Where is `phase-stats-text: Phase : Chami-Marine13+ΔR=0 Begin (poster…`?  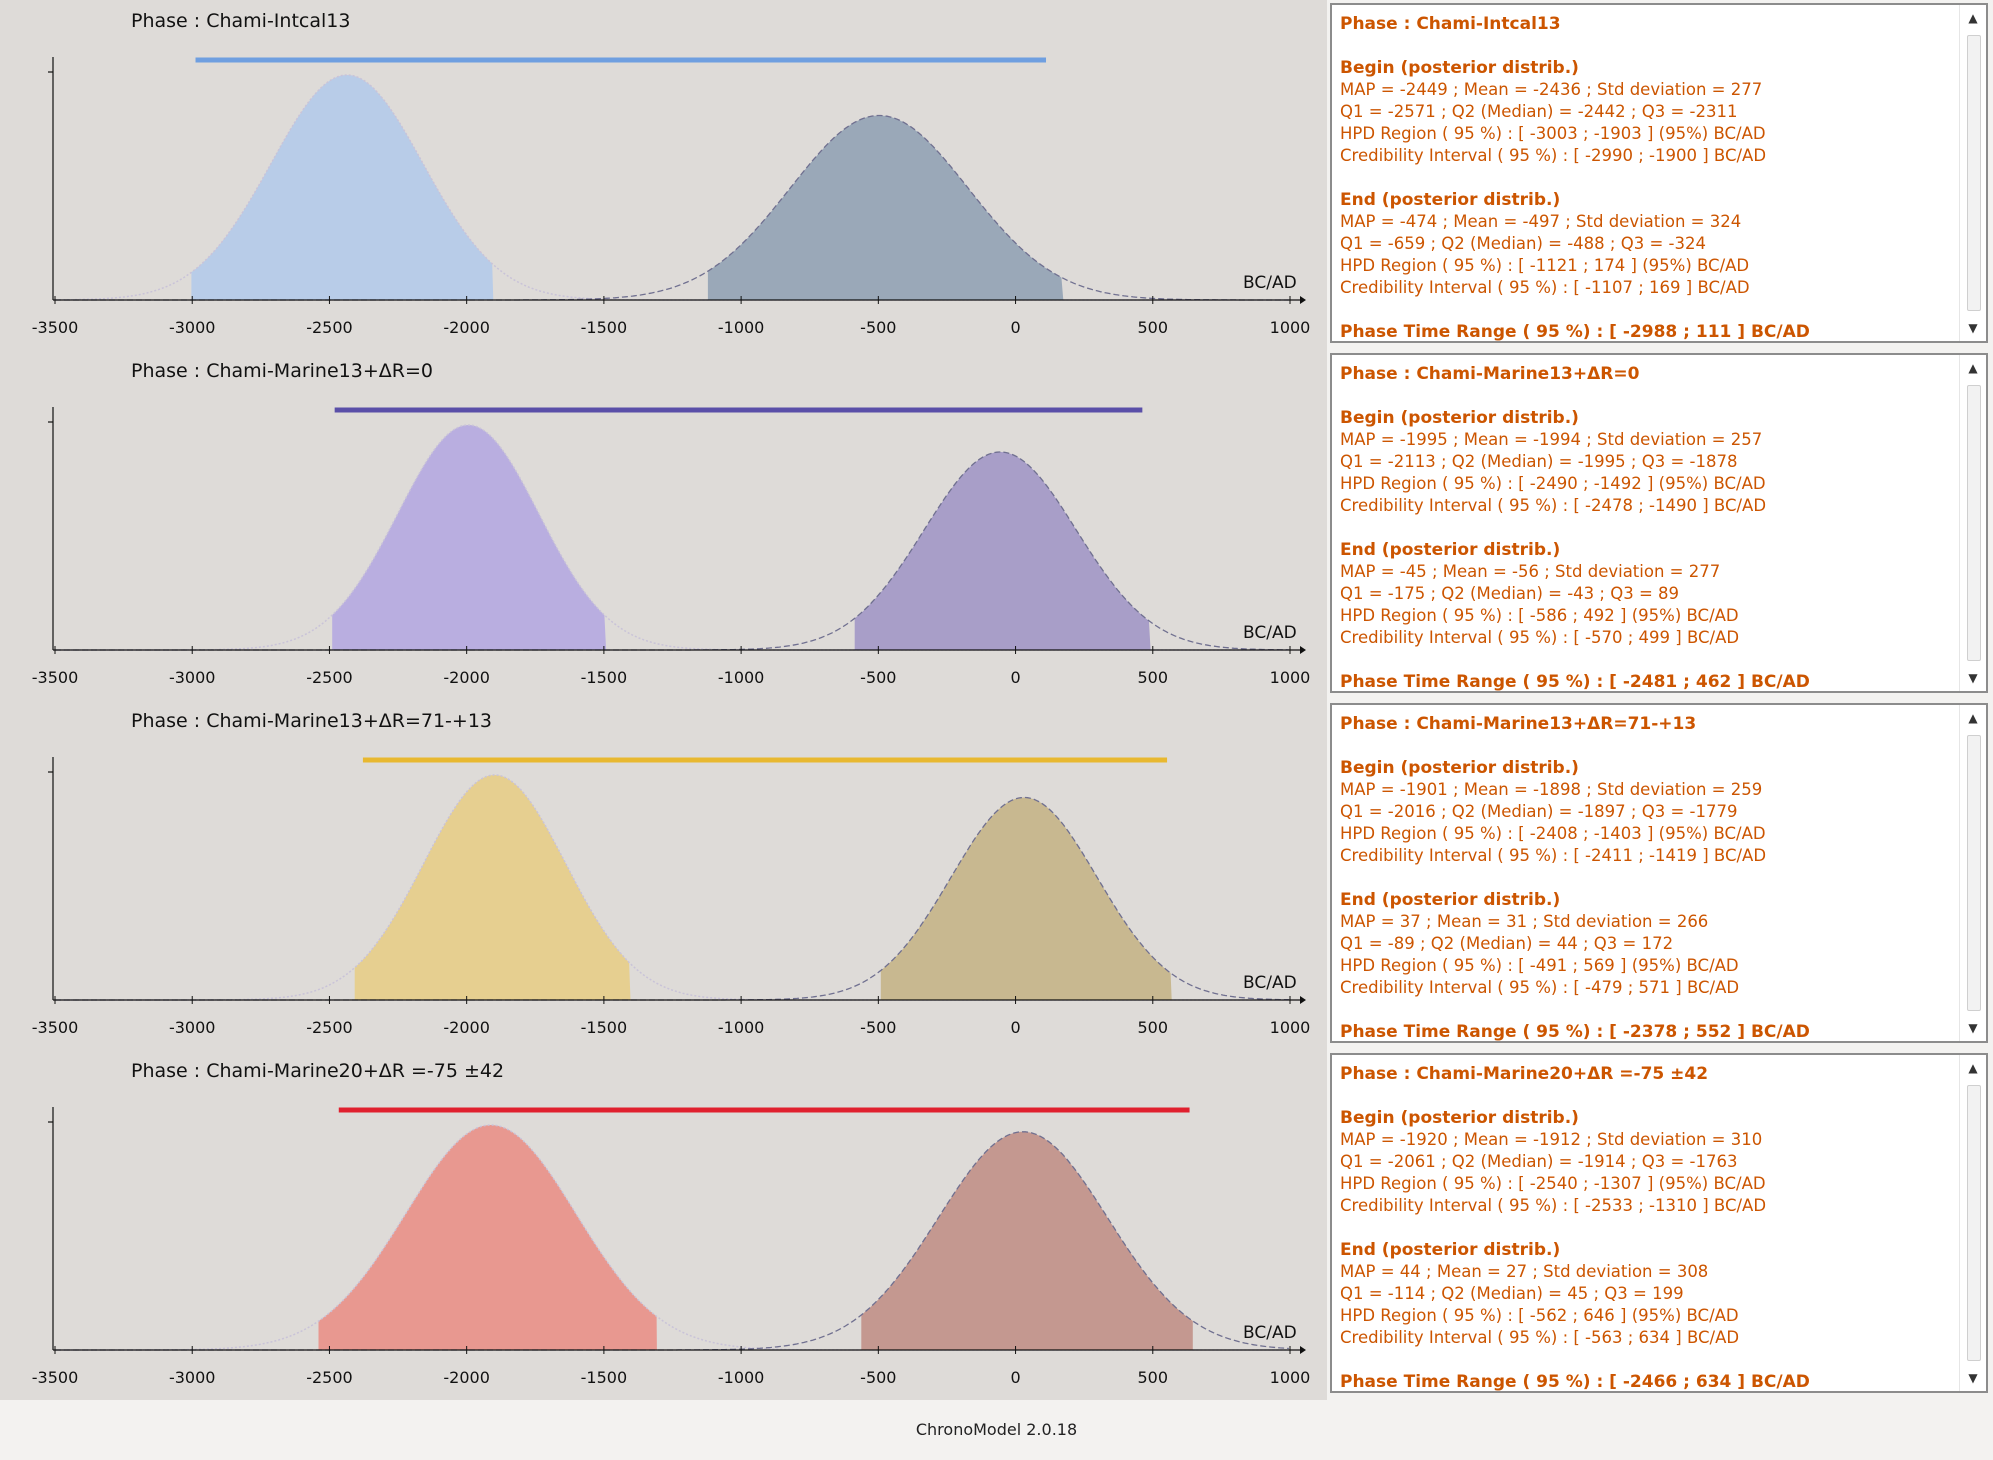 phase-stats-text: Phase : Chami-Marine13+ΔR=0 Begin (poster… is located at coordinates (1650, 527).